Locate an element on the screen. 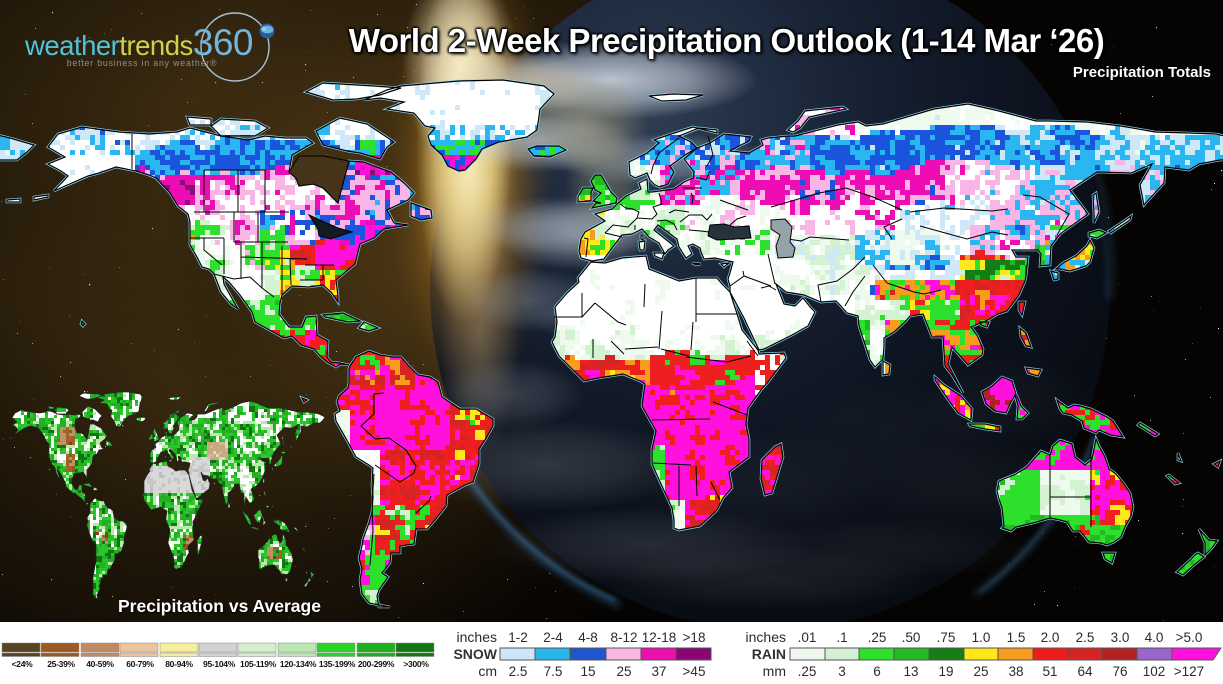  svg-text: >300% is located at coordinates (416, 664).